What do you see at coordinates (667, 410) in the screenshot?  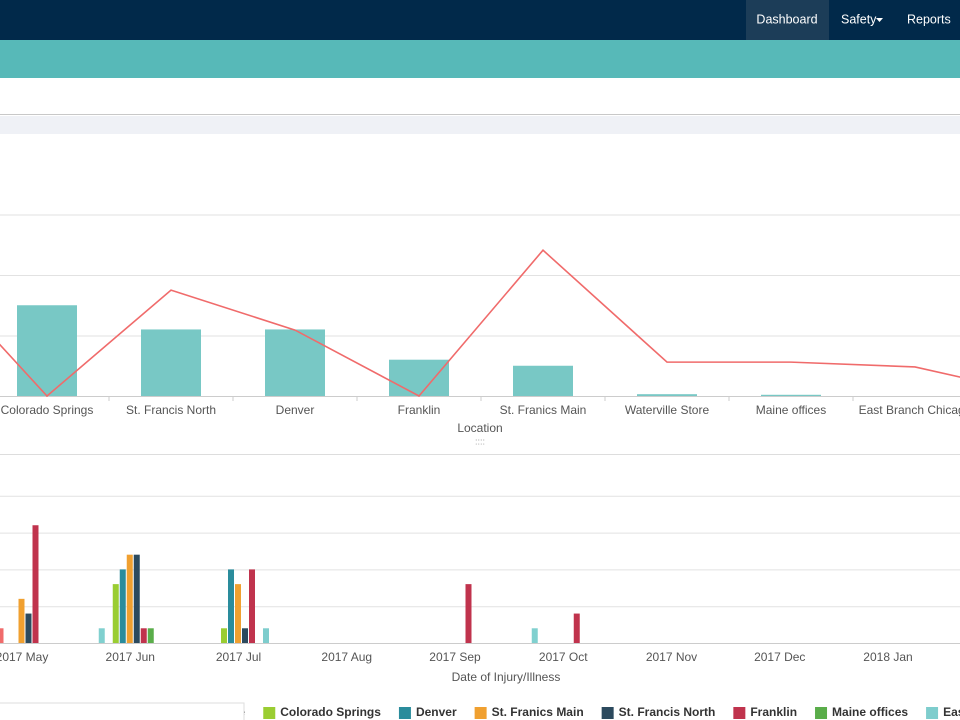 I see `x-tick-label: Waterville Store` at bounding box center [667, 410].